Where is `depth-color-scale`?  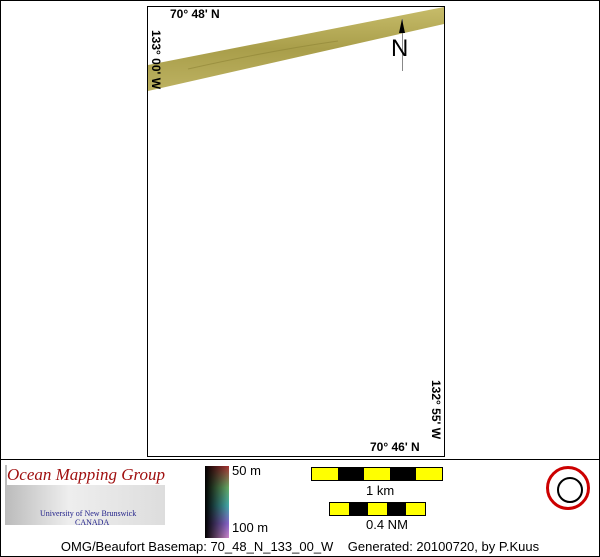
depth-color-scale is located at coordinates (217, 502).